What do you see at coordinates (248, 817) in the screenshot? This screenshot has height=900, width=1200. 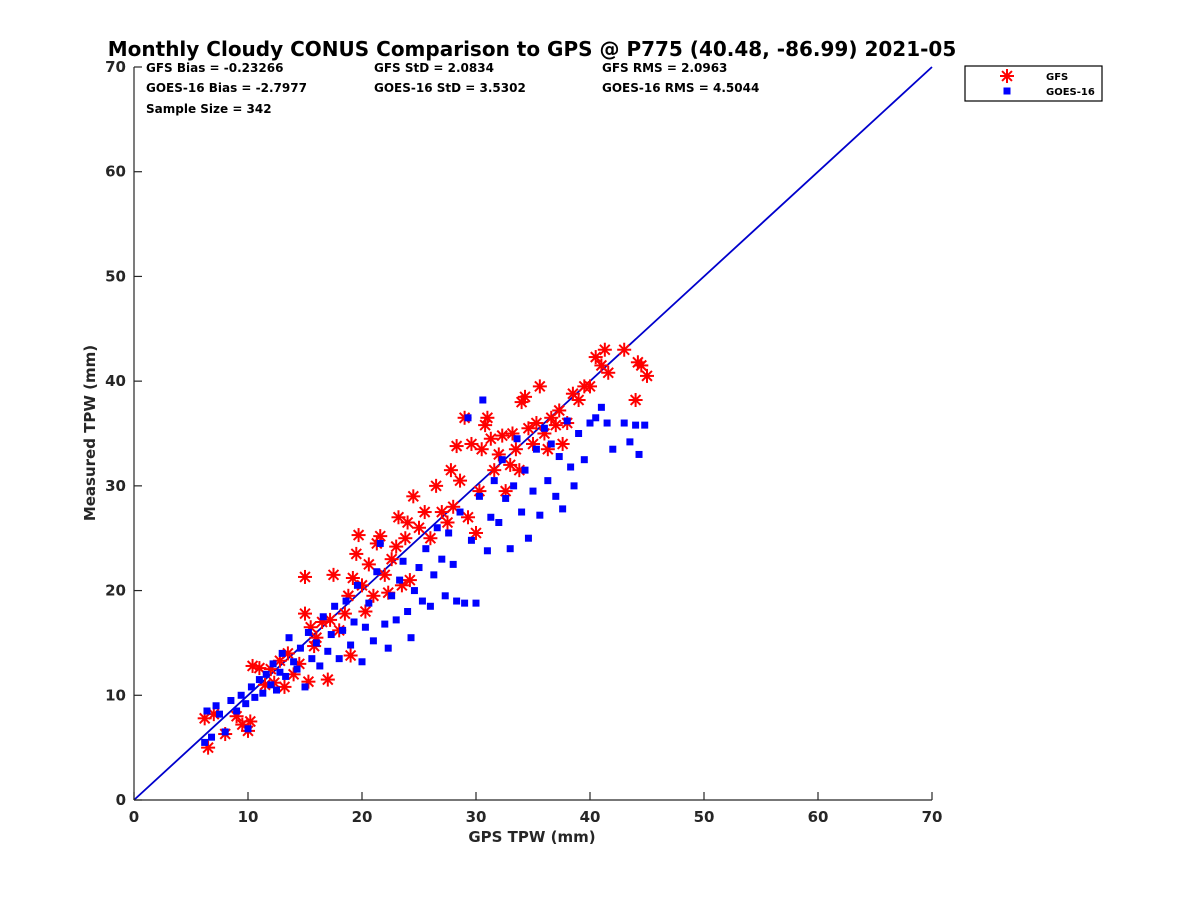 I see `x-tick-label: 10` at bounding box center [248, 817].